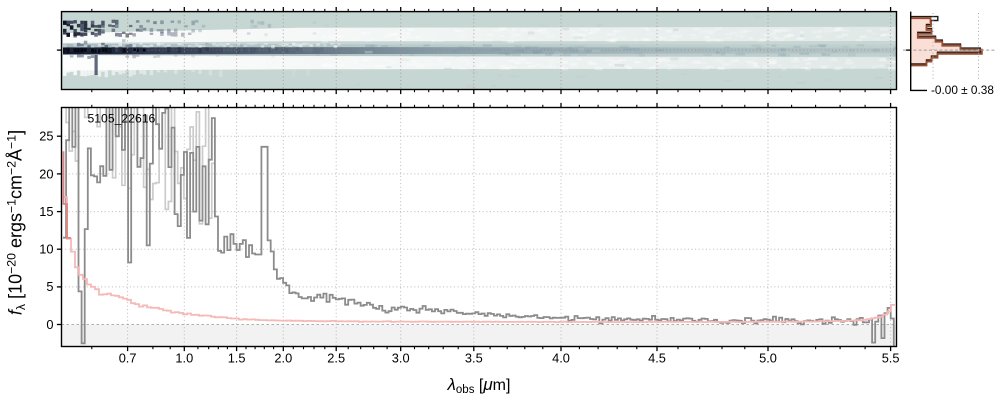  Describe the element at coordinates (184, 358) in the screenshot. I see `svg-text: 1.0` at that location.